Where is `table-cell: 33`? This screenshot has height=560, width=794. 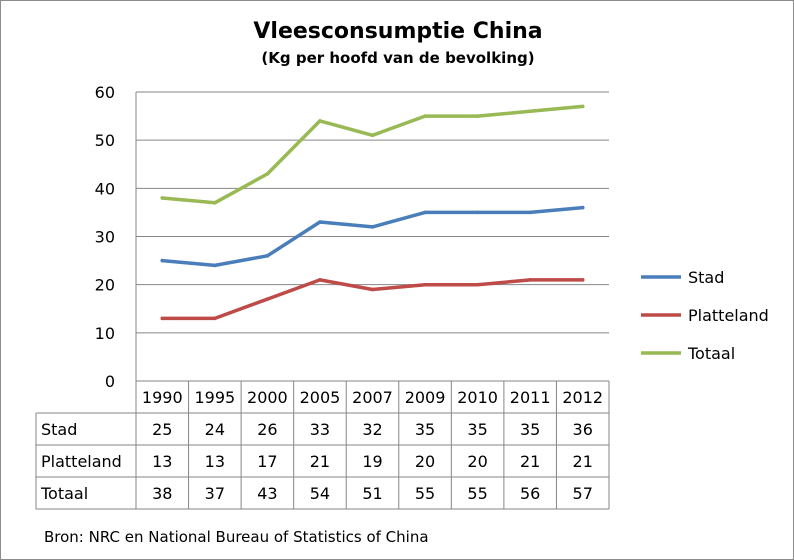 table-cell: 33 is located at coordinates (320, 429).